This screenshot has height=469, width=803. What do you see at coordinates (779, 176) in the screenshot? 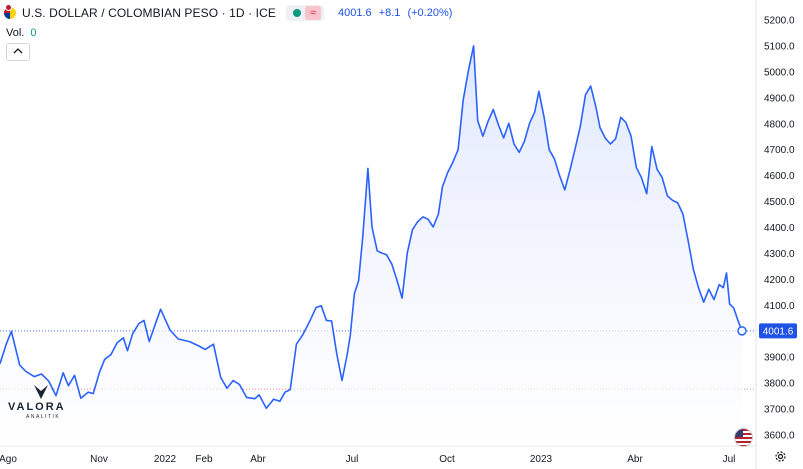
I see `price-tick-label: 4600.0` at bounding box center [779, 176].